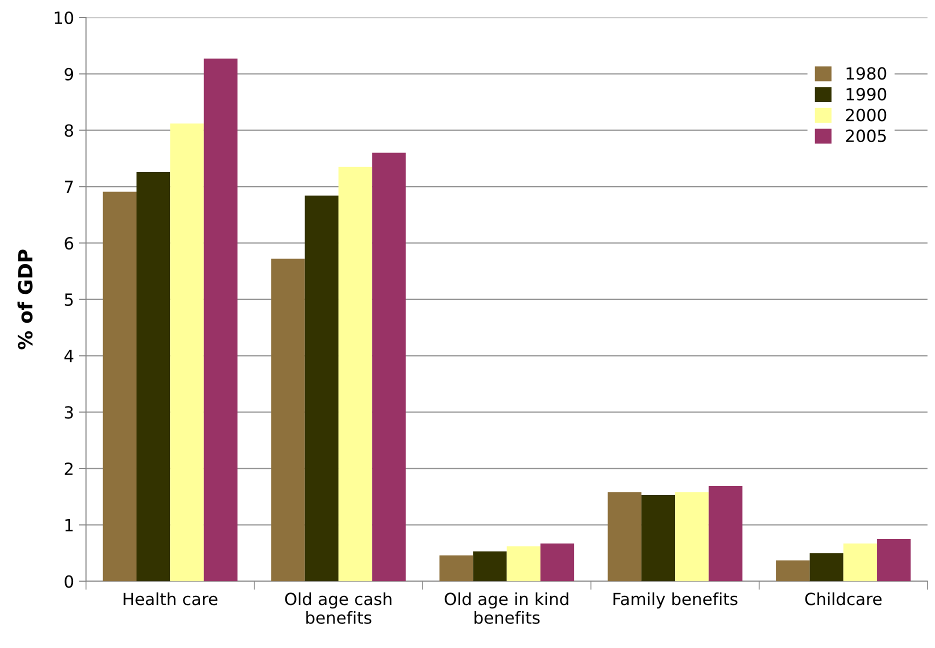 Image resolution: width=935 pixels, height=648 pixels. I want to click on y-tick-label: 10, so click(64, 17).